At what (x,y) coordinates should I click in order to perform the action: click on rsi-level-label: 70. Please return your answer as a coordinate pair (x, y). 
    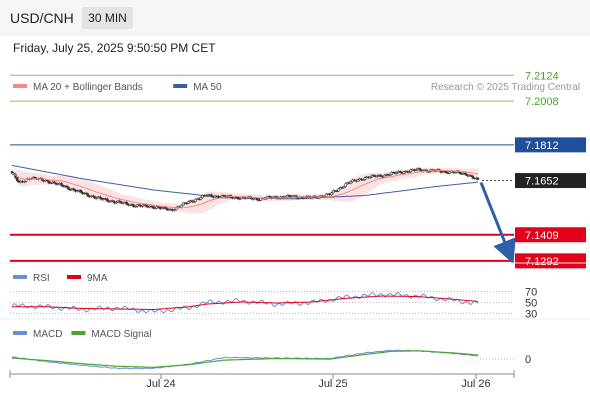
    Looking at the image, I should click on (531, 293).